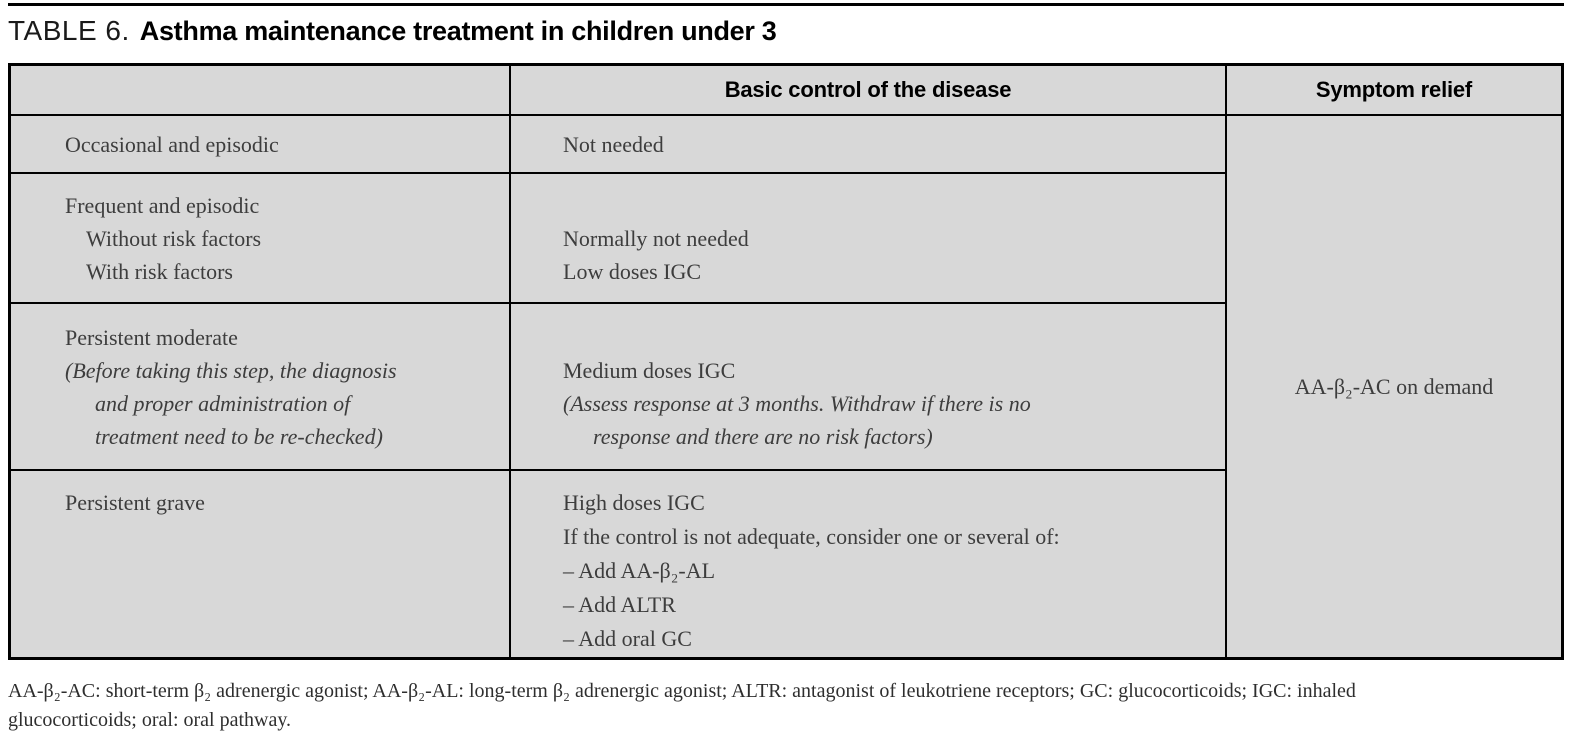 The height and width of the screenshot is (733, 1572). I want to click on cell-line: – Add ALTR, so click(619, 604).